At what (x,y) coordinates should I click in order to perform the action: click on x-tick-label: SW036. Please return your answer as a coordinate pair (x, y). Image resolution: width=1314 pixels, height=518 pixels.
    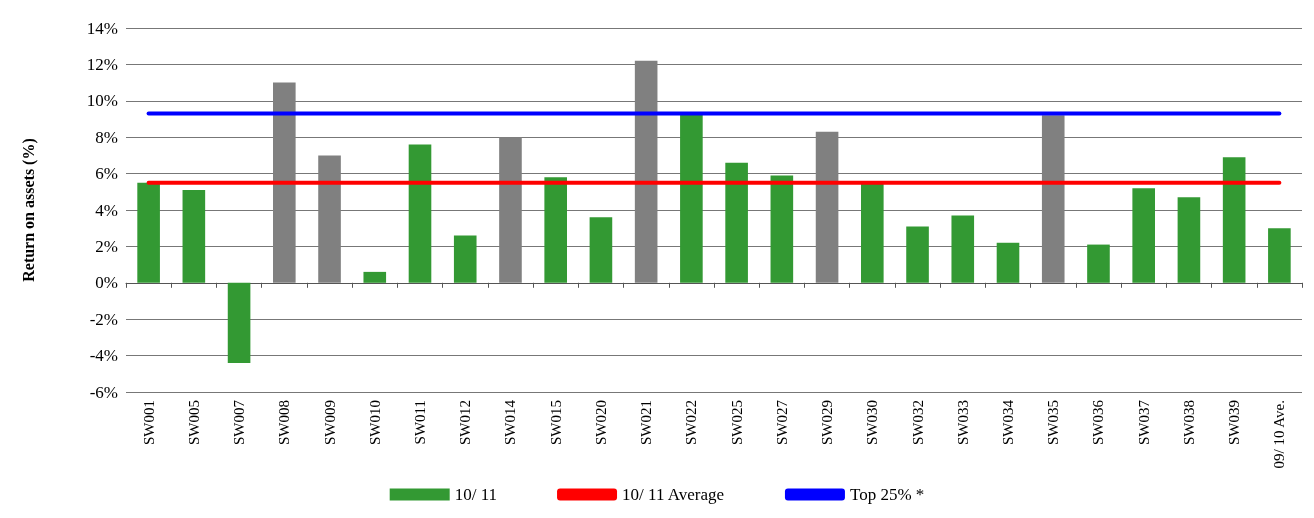
    Looking at the image, I should click on (1098, 422).